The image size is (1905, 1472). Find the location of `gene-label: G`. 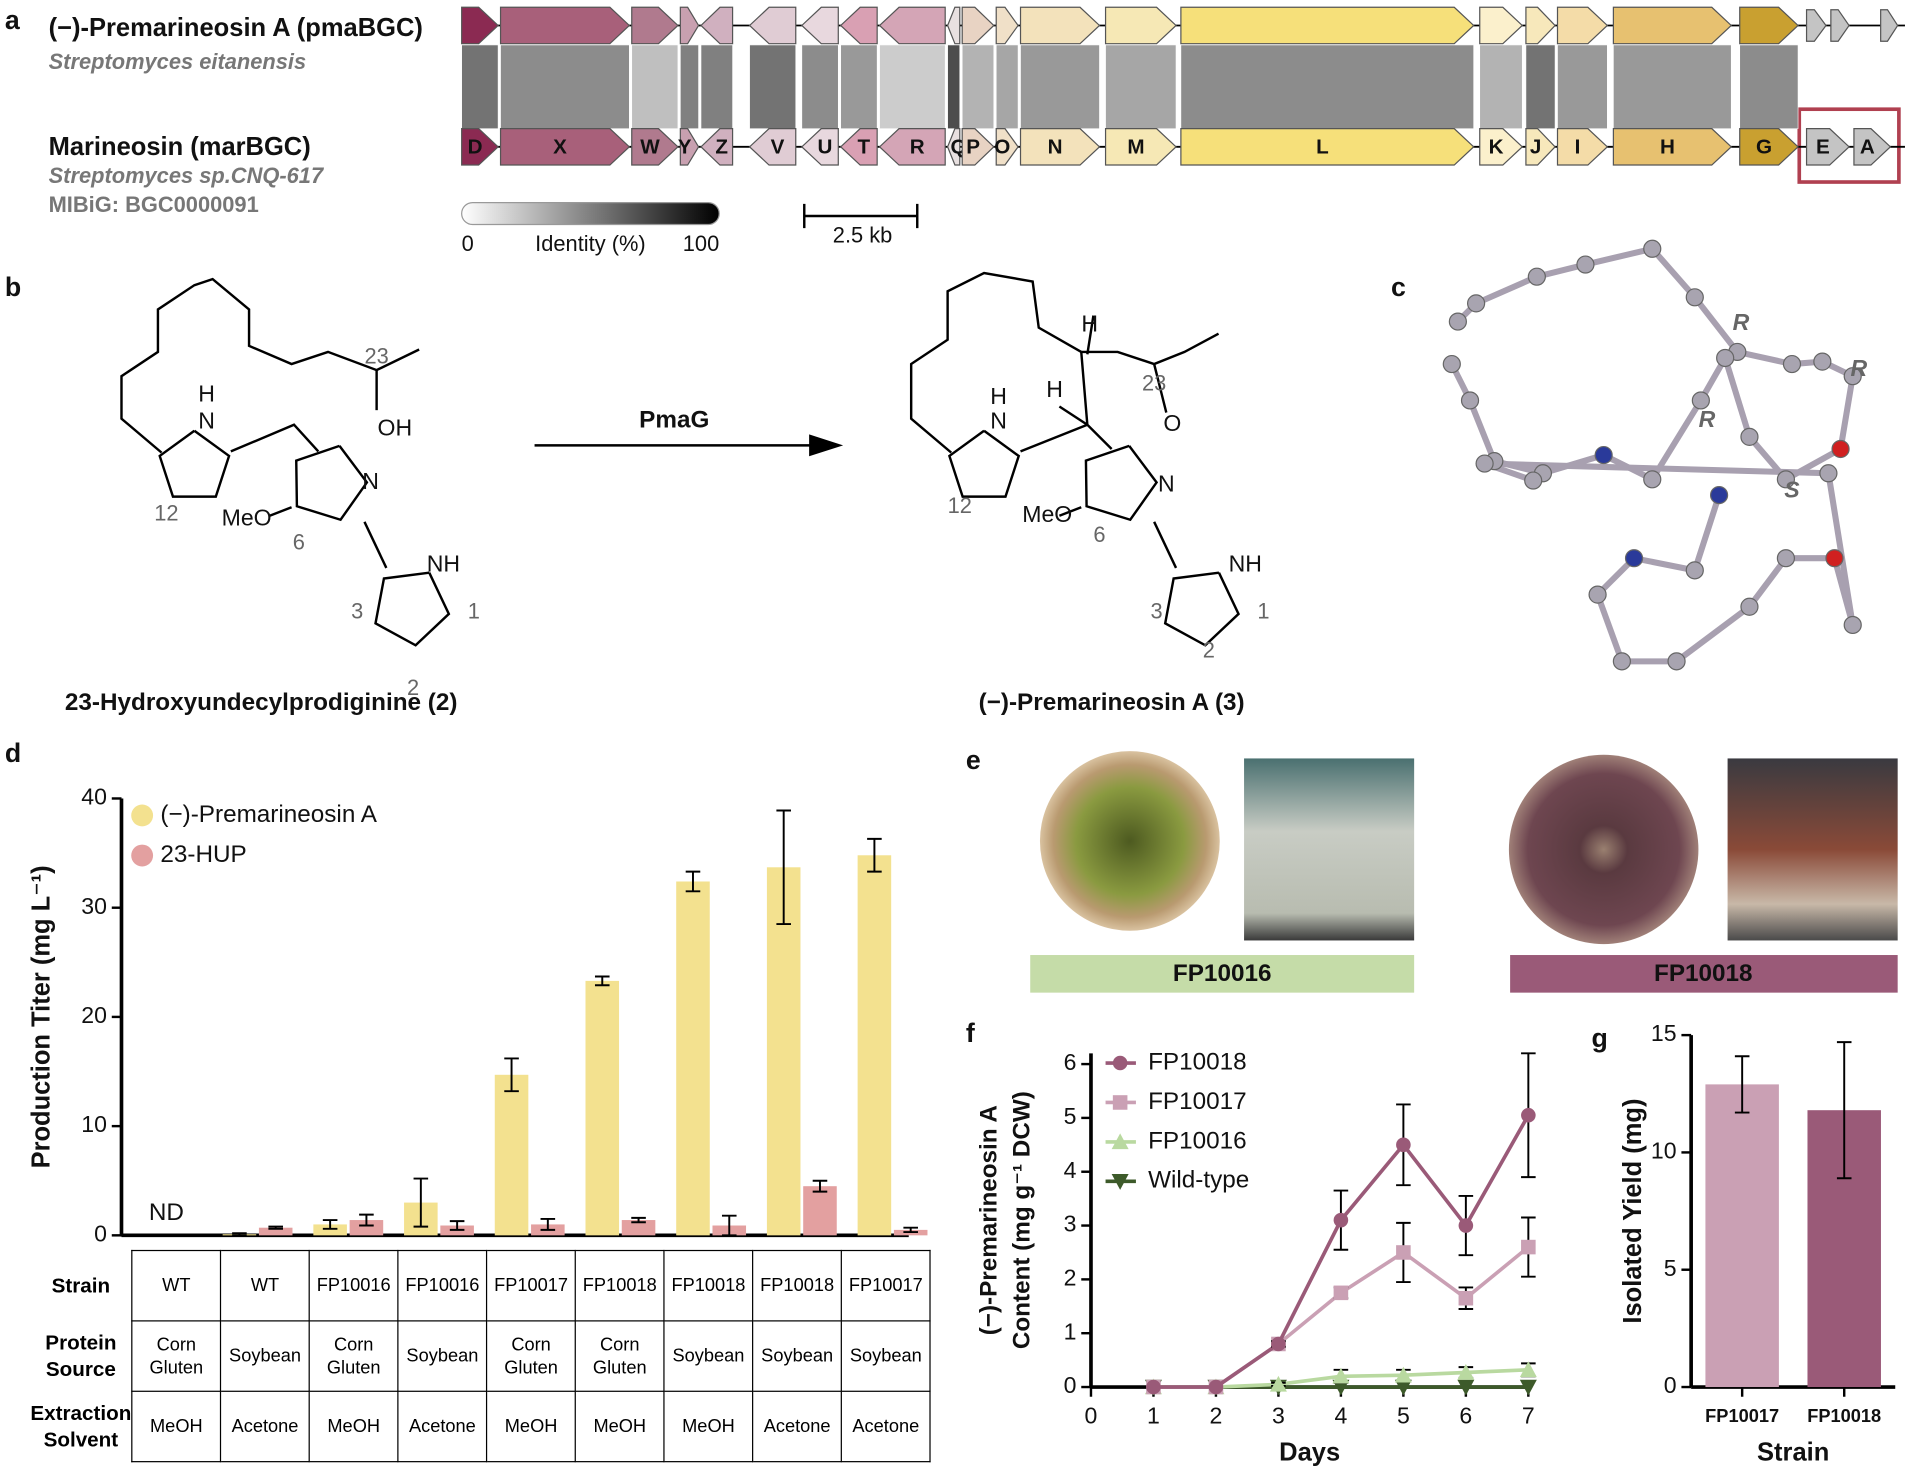

gene-label: G is located at coordinates (1764, 147).